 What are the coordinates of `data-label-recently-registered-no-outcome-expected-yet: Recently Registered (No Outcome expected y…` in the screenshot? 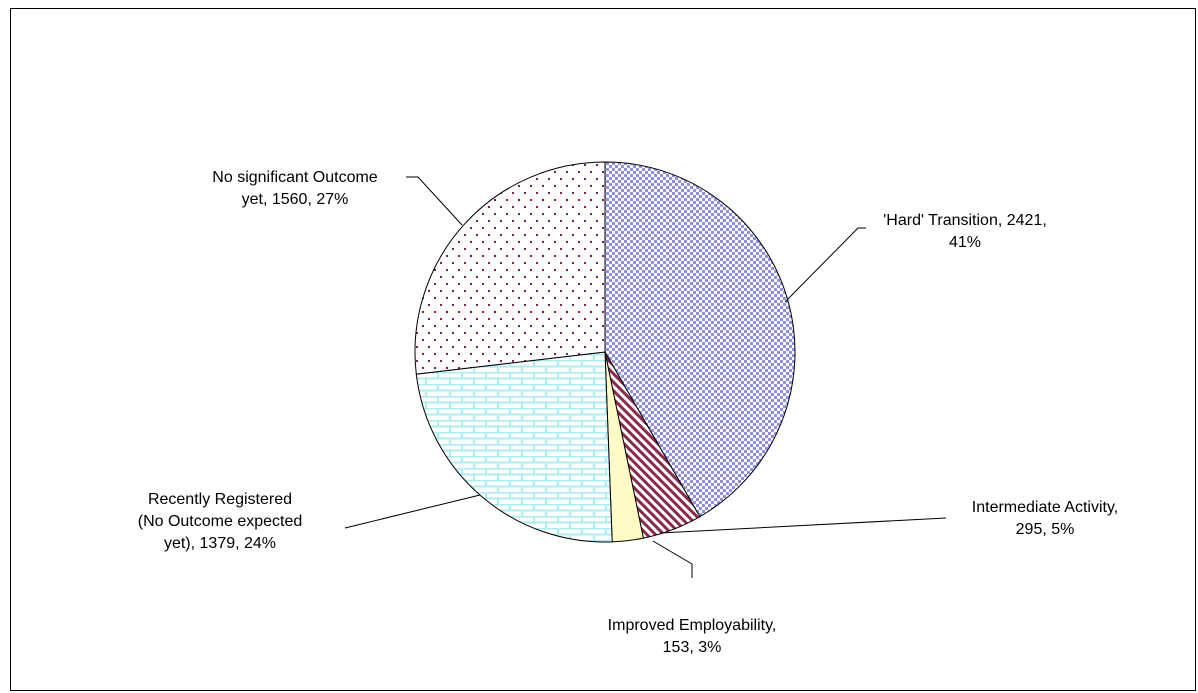 It's located at (220, 521).